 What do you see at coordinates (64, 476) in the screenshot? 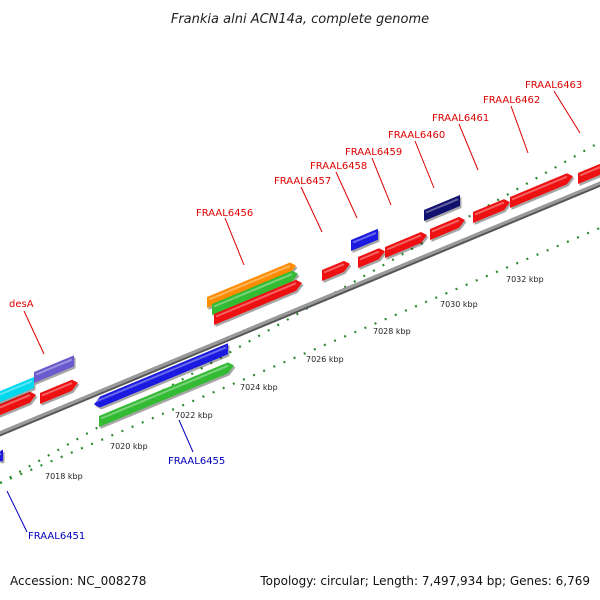
I see `scale-label: 7018 kbp` at bounding box center [64, 476].